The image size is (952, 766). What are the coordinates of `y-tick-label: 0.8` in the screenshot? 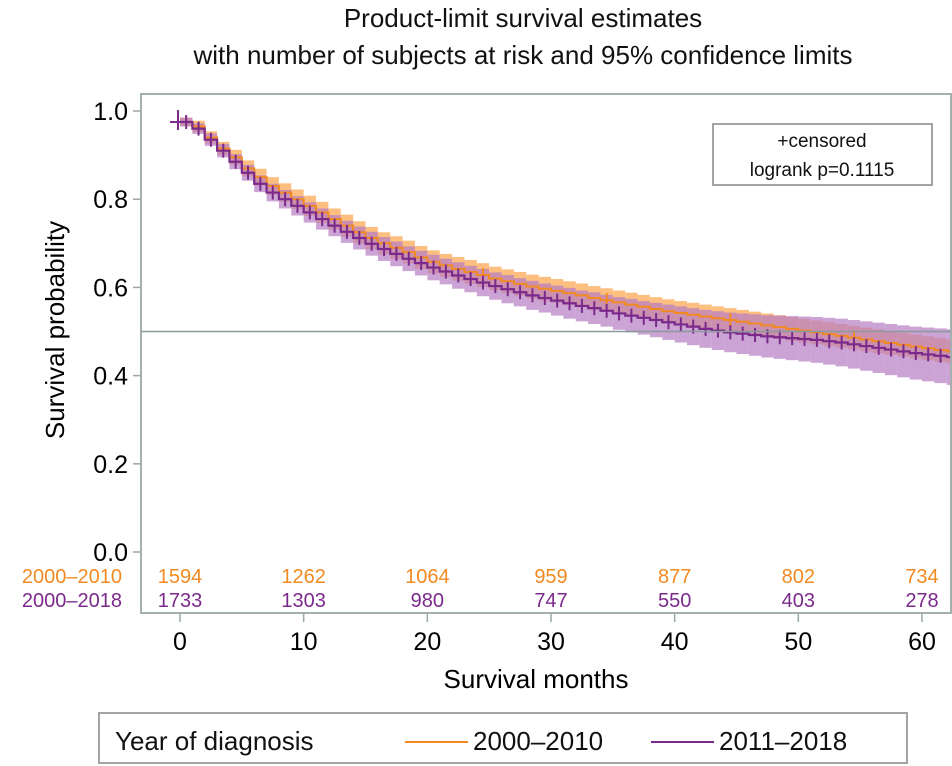 It's located at (110, 200).